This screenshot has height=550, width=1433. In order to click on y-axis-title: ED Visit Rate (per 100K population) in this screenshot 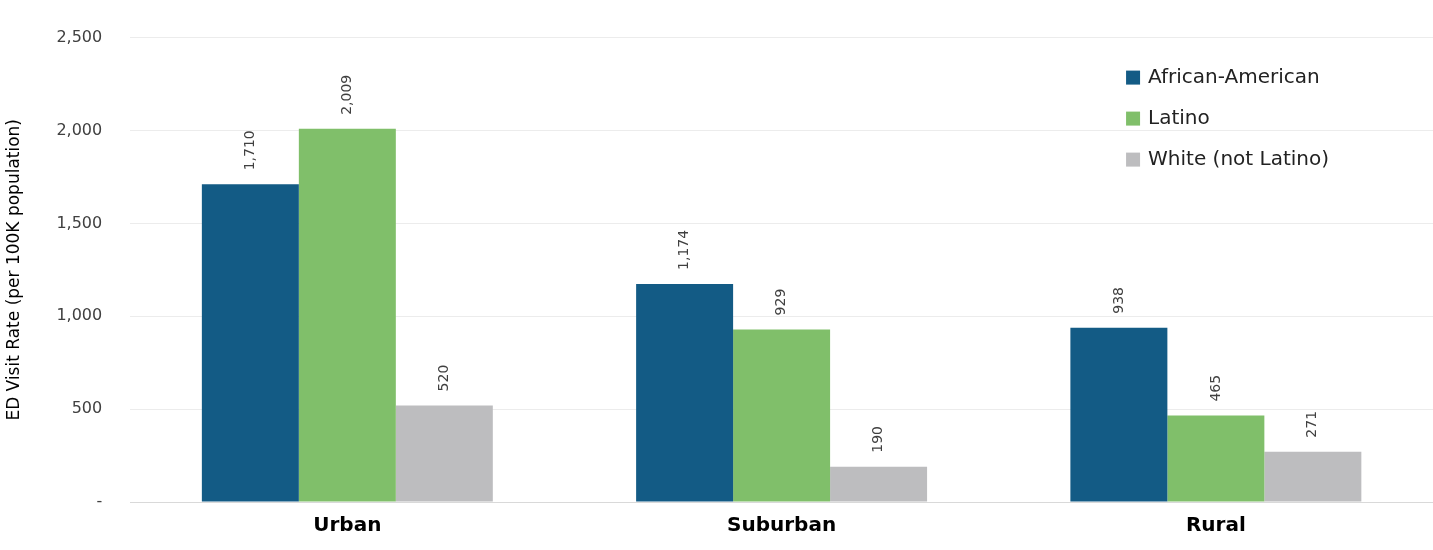, I will do `click(12, 269)`.